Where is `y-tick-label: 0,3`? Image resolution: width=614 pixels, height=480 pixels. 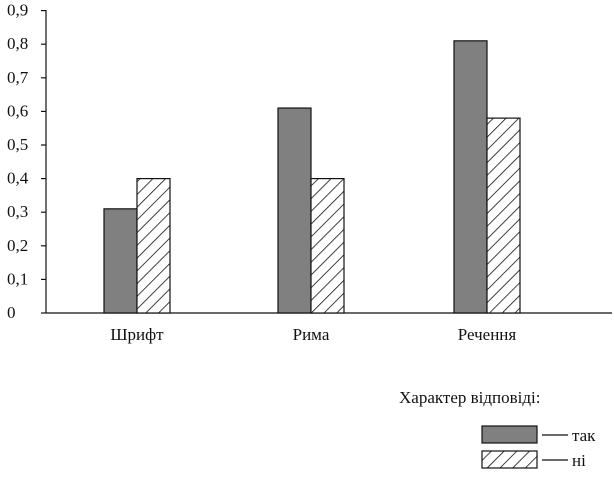 y-tick-label: 0,3 is located at coordinates (17, 211).